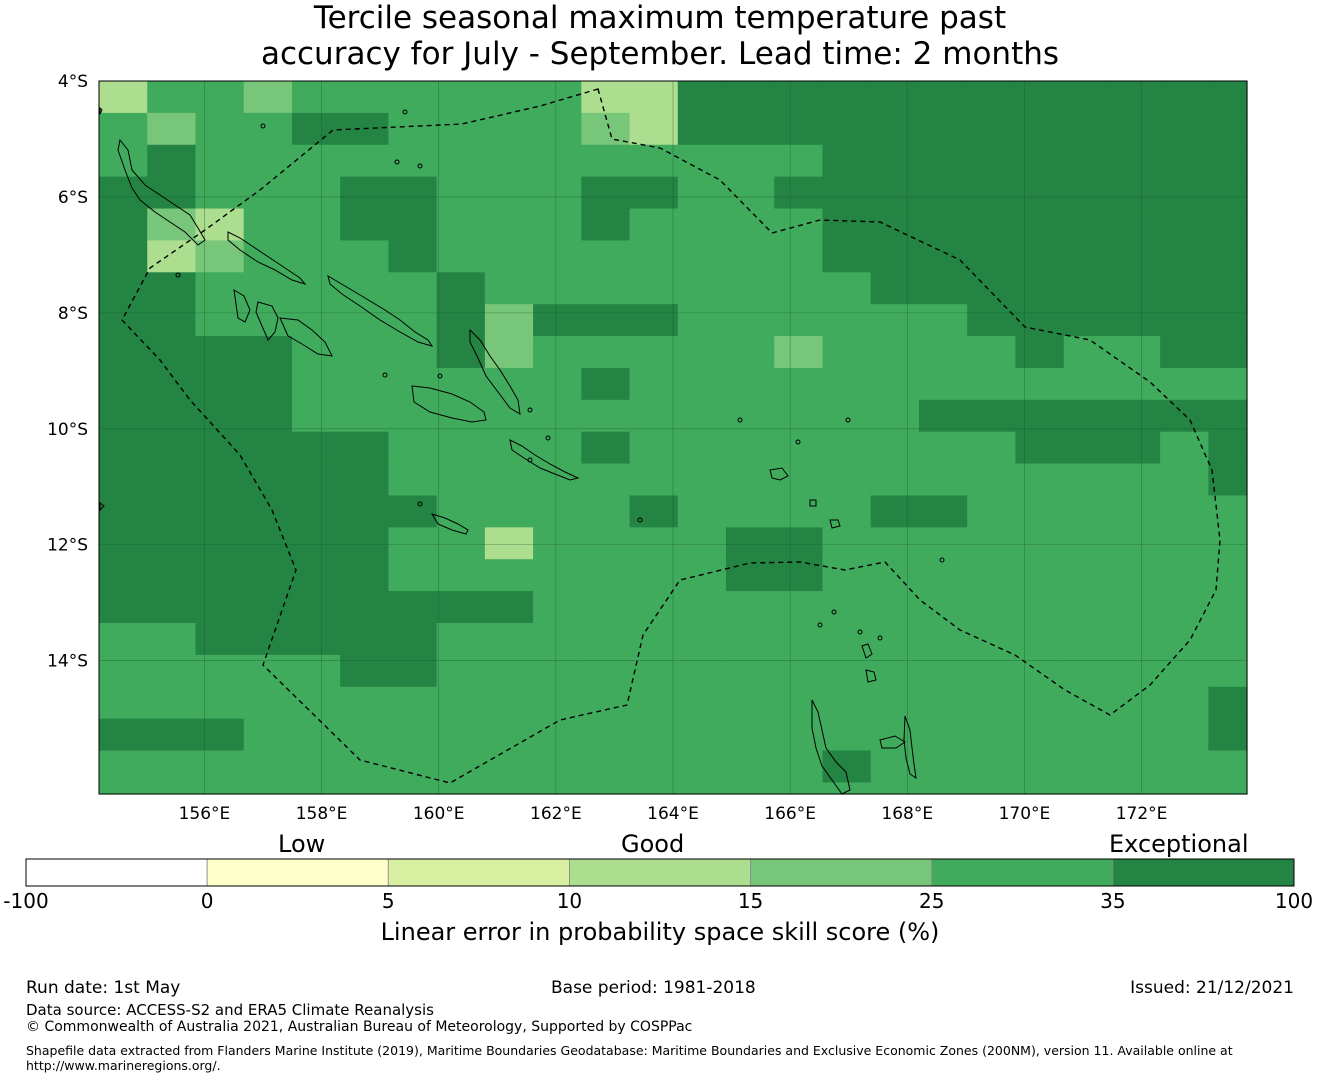 The image size is (1320, 1080). What do you see at coordinates (67, 372) in the screenshot?
I see `latitude-labels: 4°S 6°S 8°S 10°S 12°S 14°S` at bounding box center [67, 372].